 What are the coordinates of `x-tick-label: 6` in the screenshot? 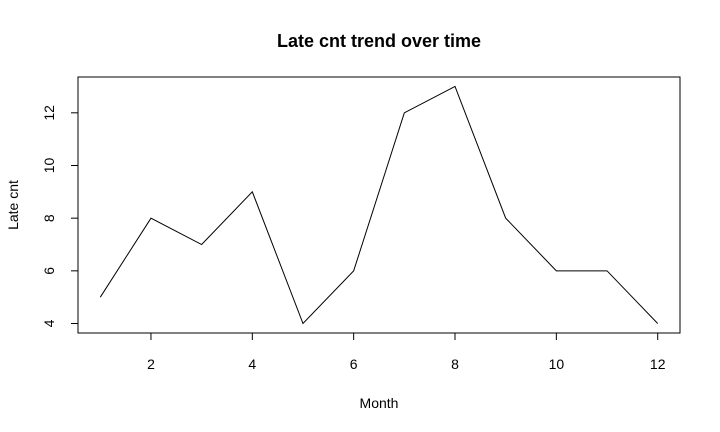 It's located at (354, 364).